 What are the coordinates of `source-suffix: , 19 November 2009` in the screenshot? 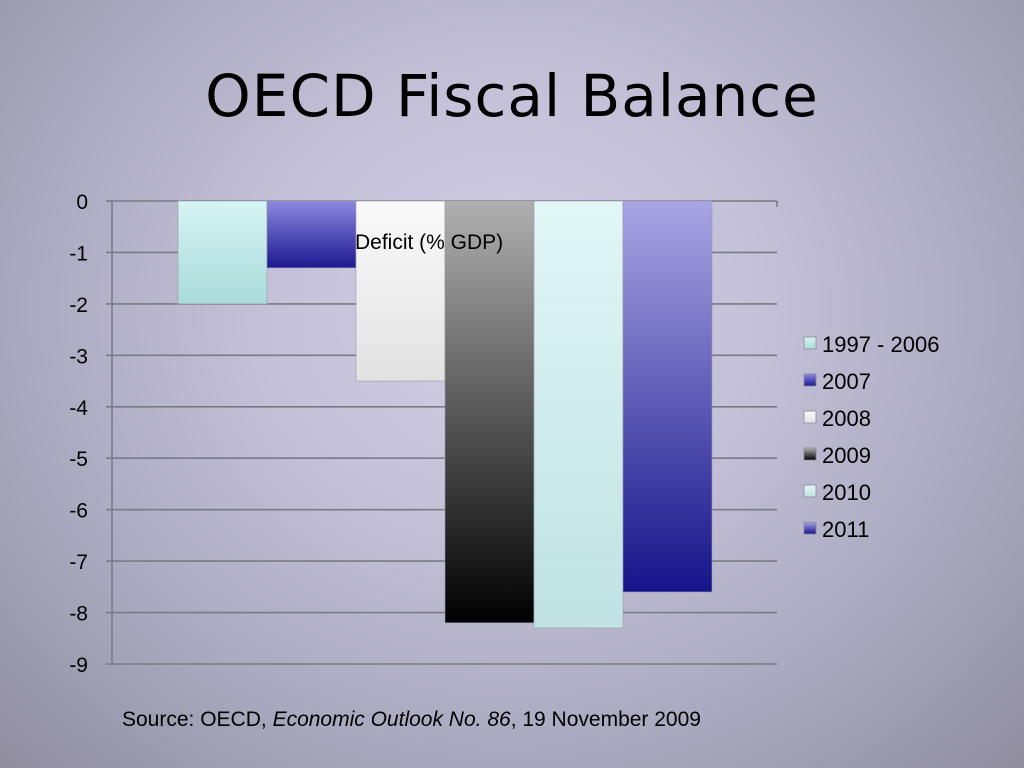 It's located at (605, 719).